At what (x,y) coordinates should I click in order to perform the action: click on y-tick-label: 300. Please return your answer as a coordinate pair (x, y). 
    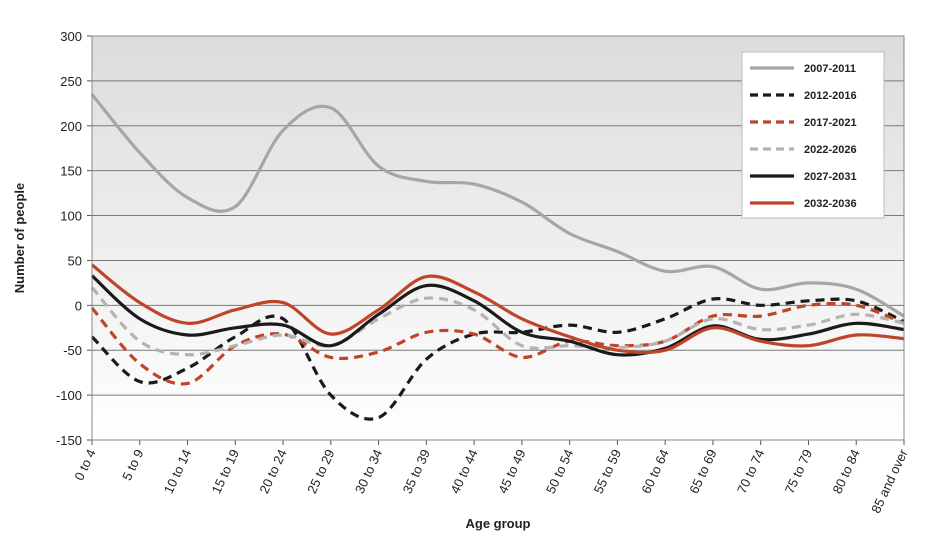
    Looking at the image, I should click on (71, 36).